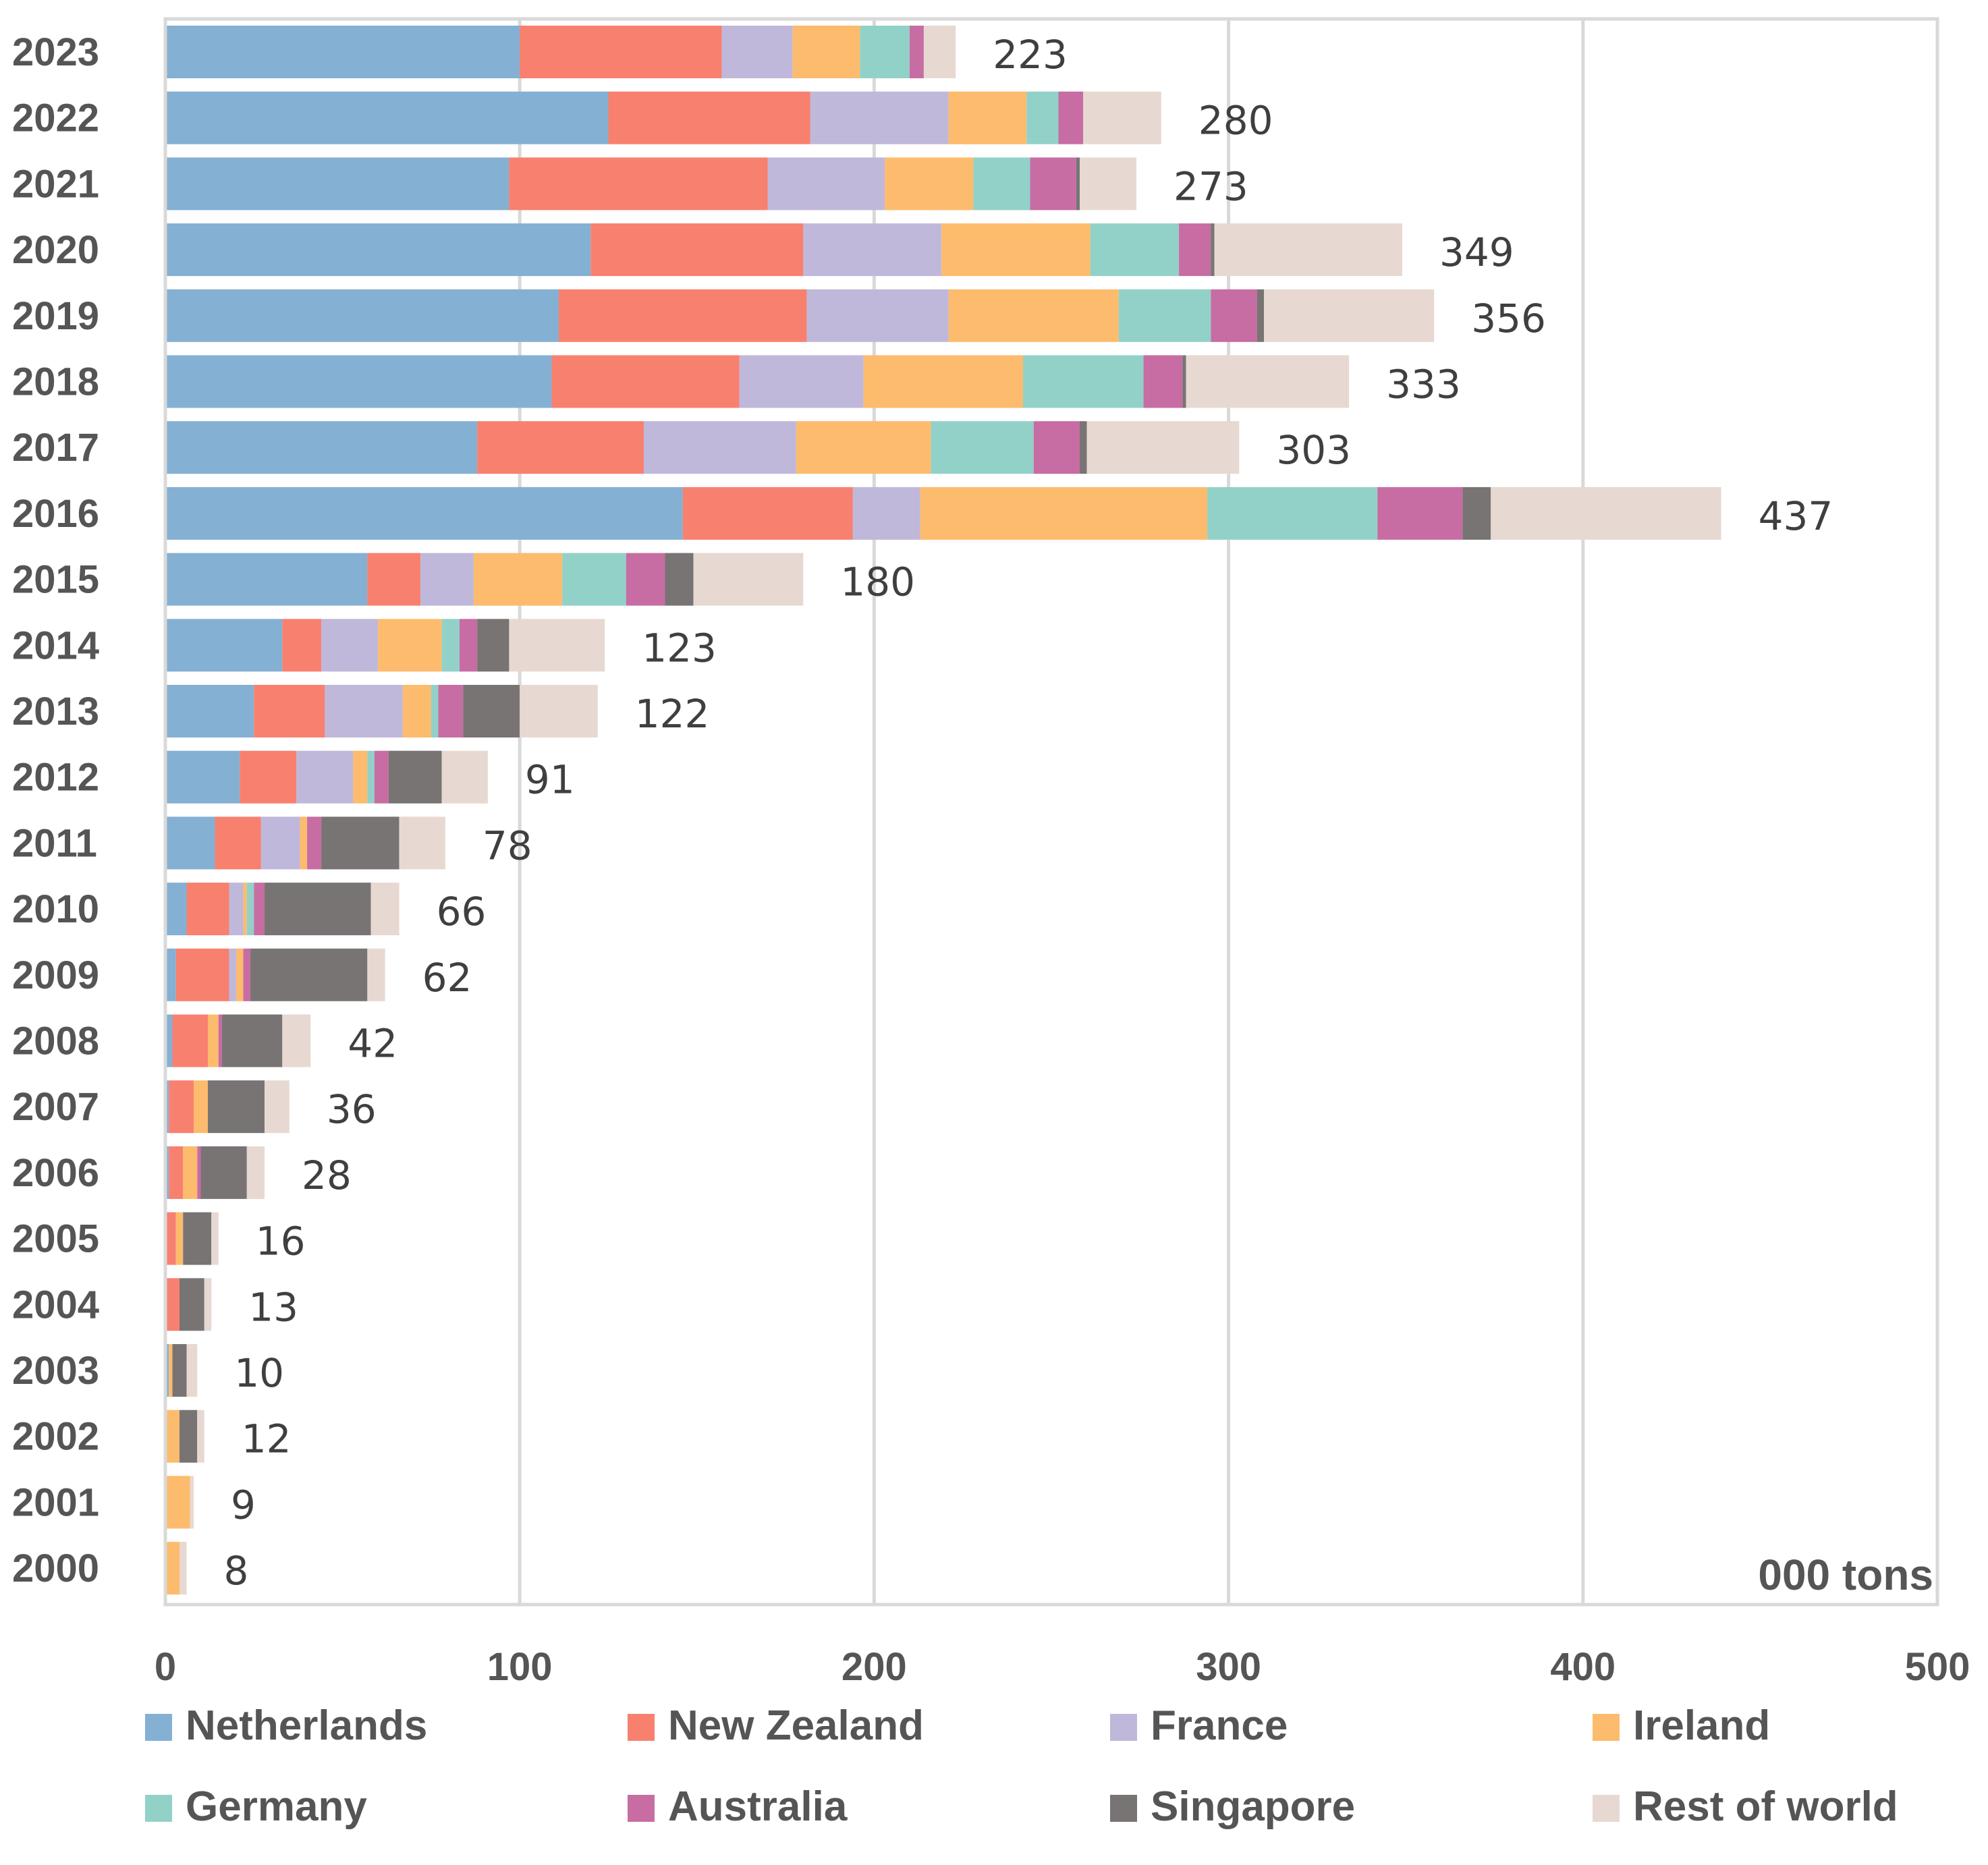  I want to click on total-label: 66, so click(462, 912).